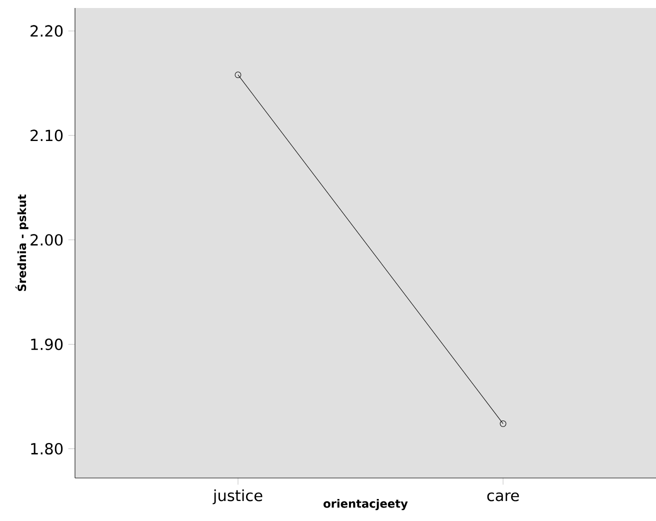 The width and height of the screenshot is (656, 521). I want to click on y-tick-label: 2.00, so click(46, 240).